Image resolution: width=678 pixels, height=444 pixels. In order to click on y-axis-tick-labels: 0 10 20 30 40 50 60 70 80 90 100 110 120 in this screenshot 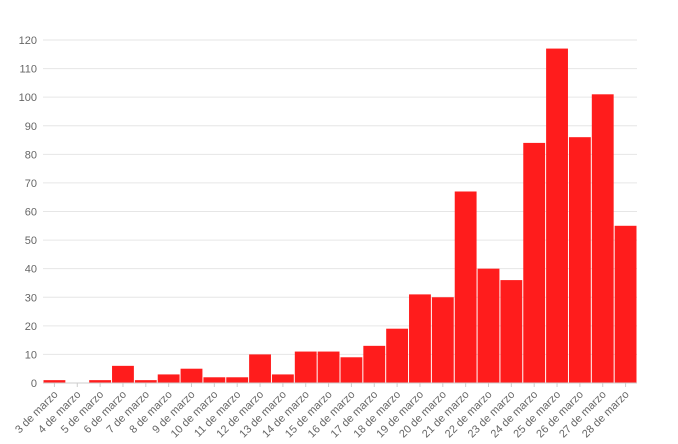, I will do `click(28, 212)`.